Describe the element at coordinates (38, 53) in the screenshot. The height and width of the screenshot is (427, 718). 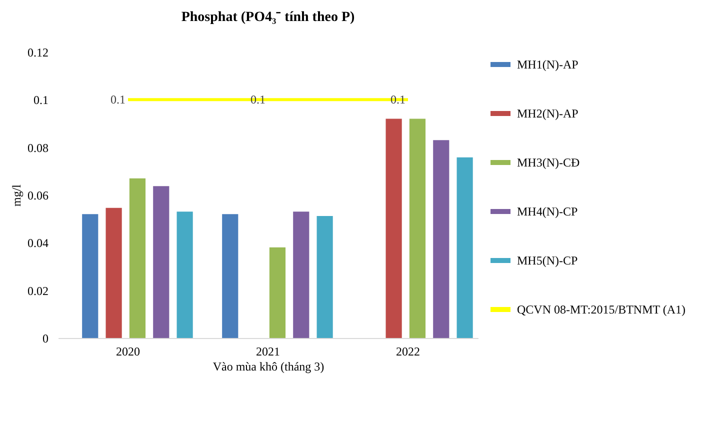
I see `y-tick-label: 0.12` at that location.